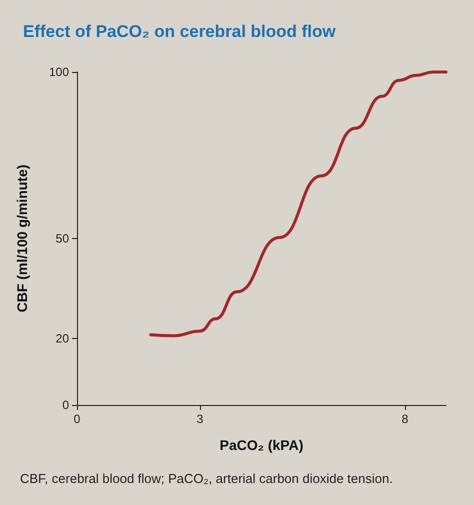  Describe the element at coordinates (63, 239) in the screenshot. I see `y-tick-label: 50` at that location.